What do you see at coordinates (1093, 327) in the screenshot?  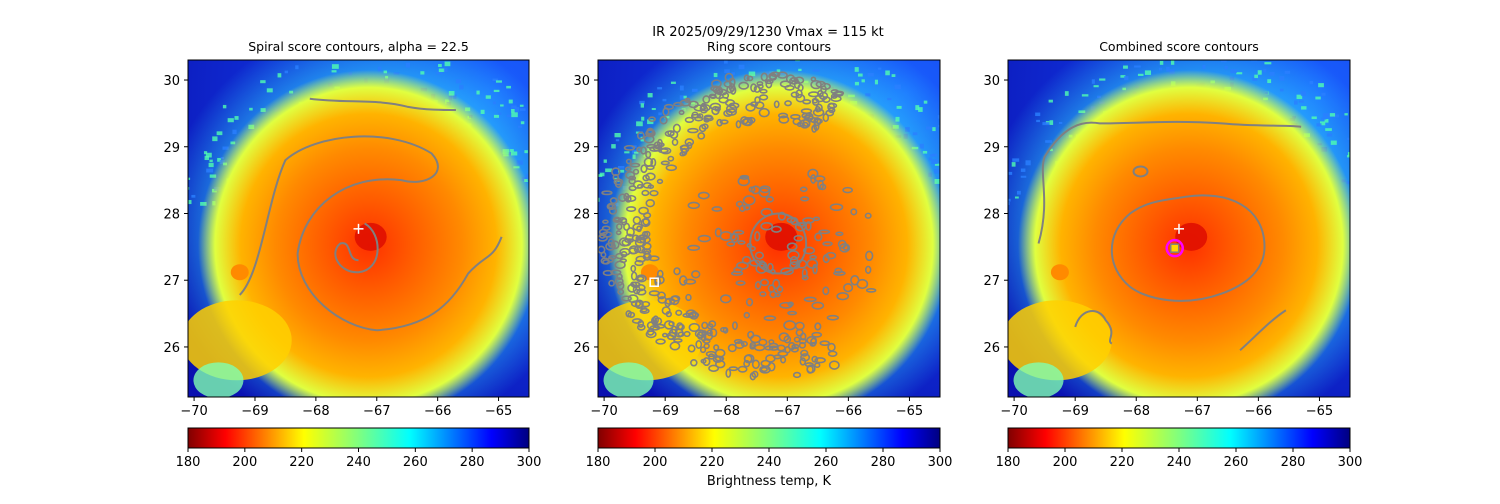 I see `combined-contour-sw` at bounding box center [1093, 327].